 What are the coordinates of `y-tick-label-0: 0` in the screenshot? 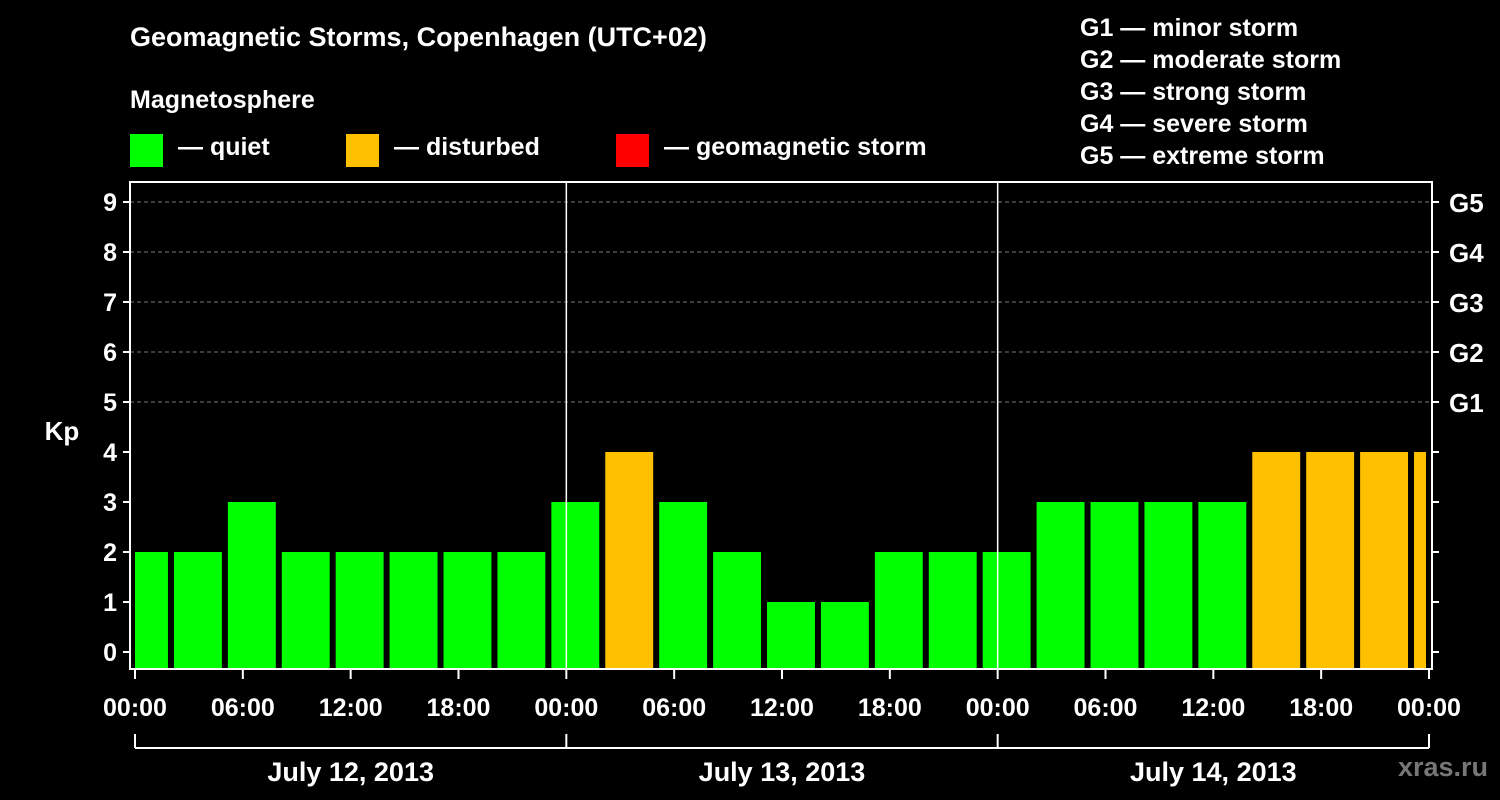 It's located at (110, 653).